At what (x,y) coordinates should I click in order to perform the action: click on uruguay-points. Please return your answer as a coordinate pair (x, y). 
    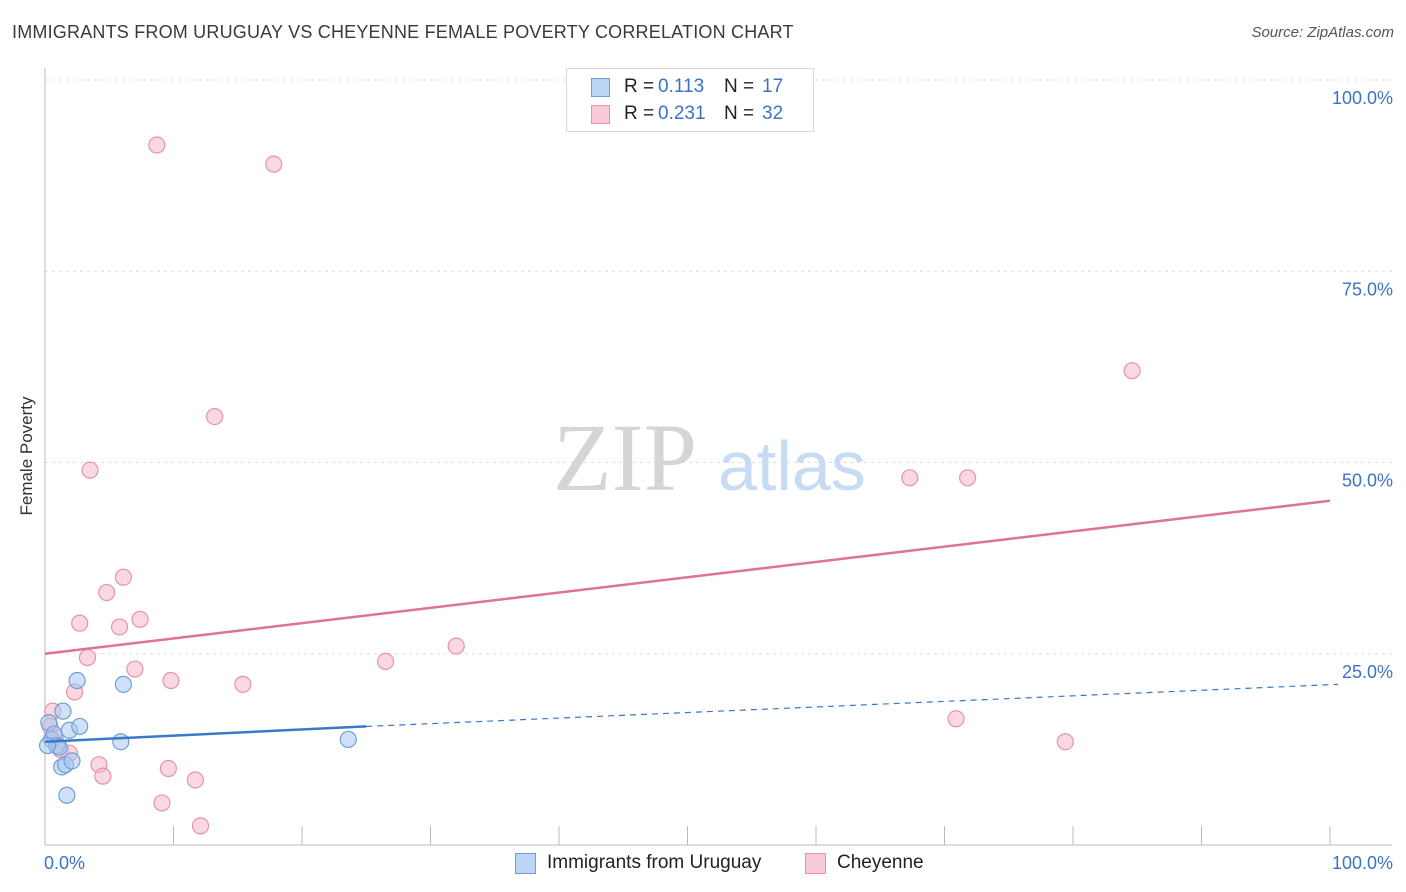
    Looking at the image, I should click on (197, 737).